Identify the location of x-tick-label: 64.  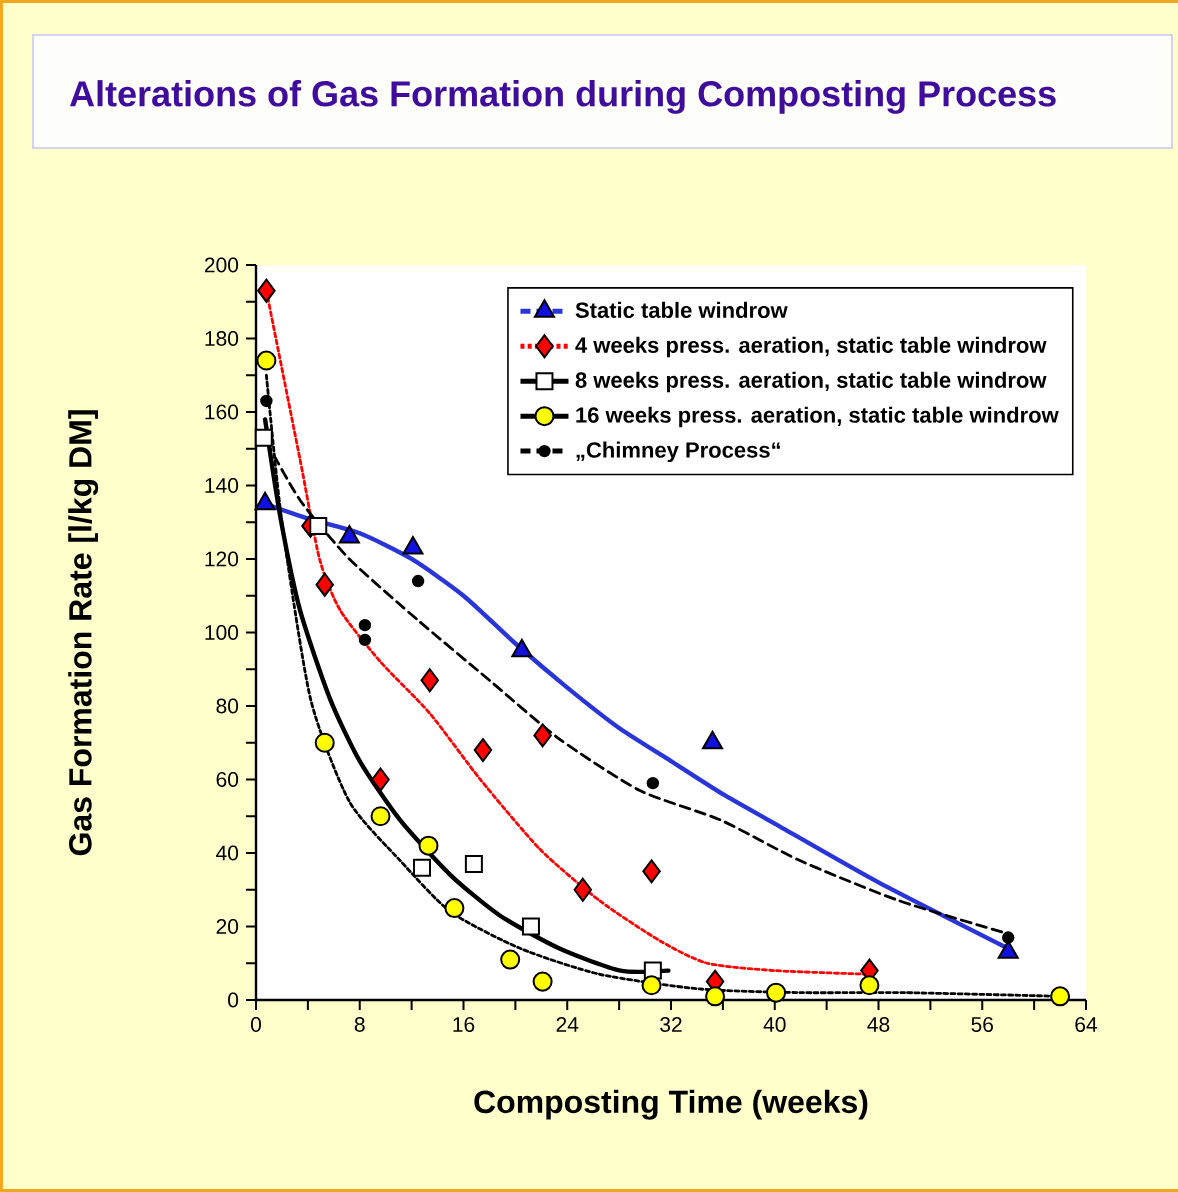
(1086, 1024).